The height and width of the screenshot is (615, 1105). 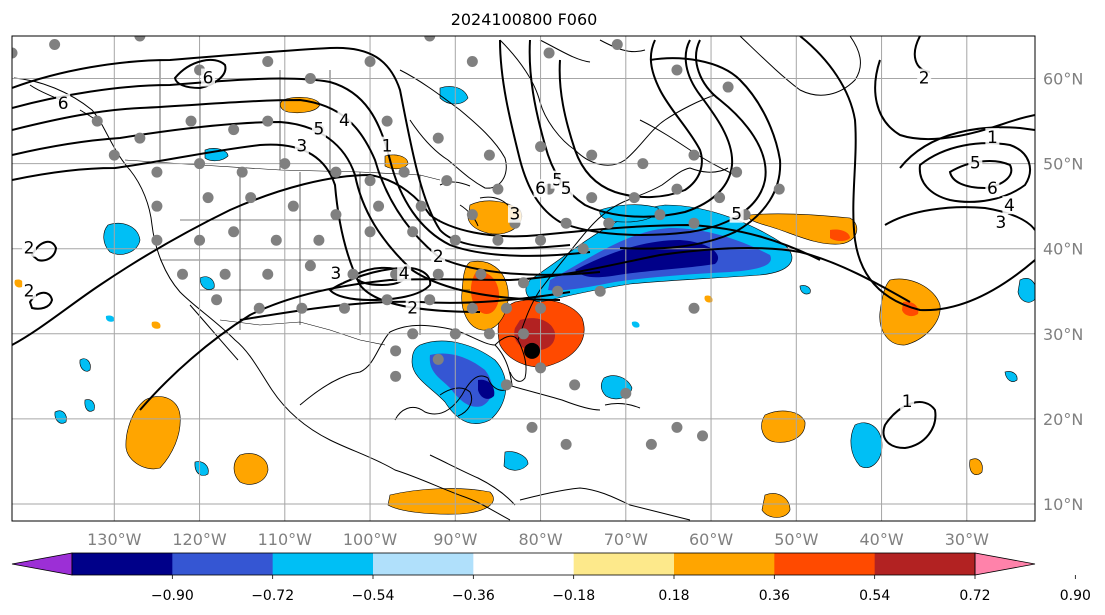 I want to click on longitude-tick-label: 70°W, so click(x=626, y=539).